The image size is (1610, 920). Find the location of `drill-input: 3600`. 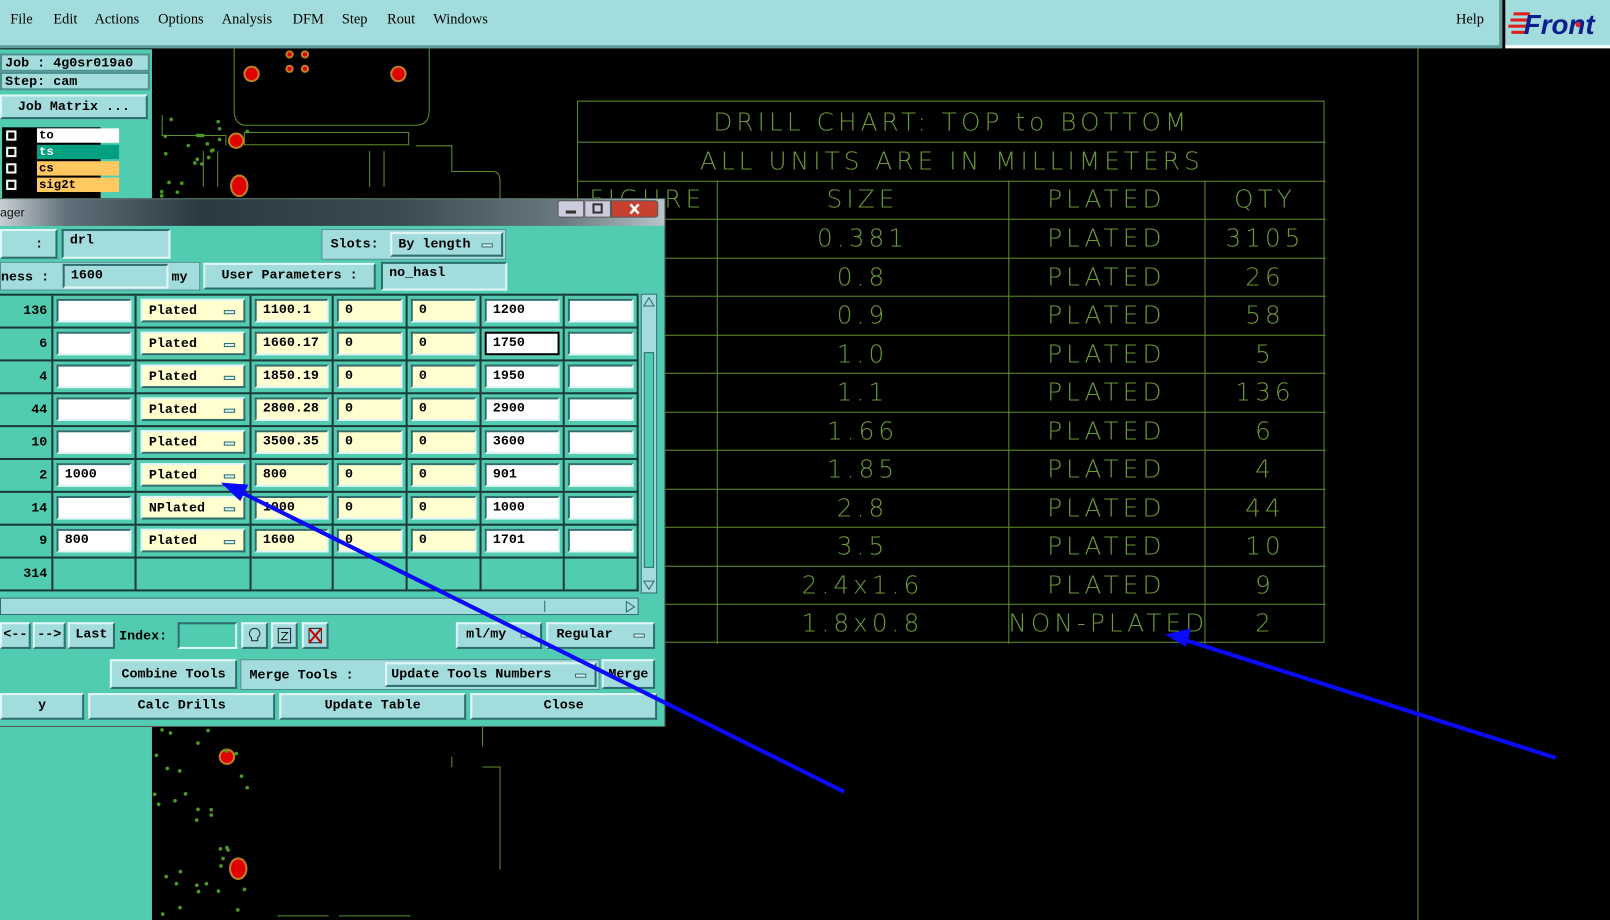

drill-input: 3600 is located at coordinates (522, 442).